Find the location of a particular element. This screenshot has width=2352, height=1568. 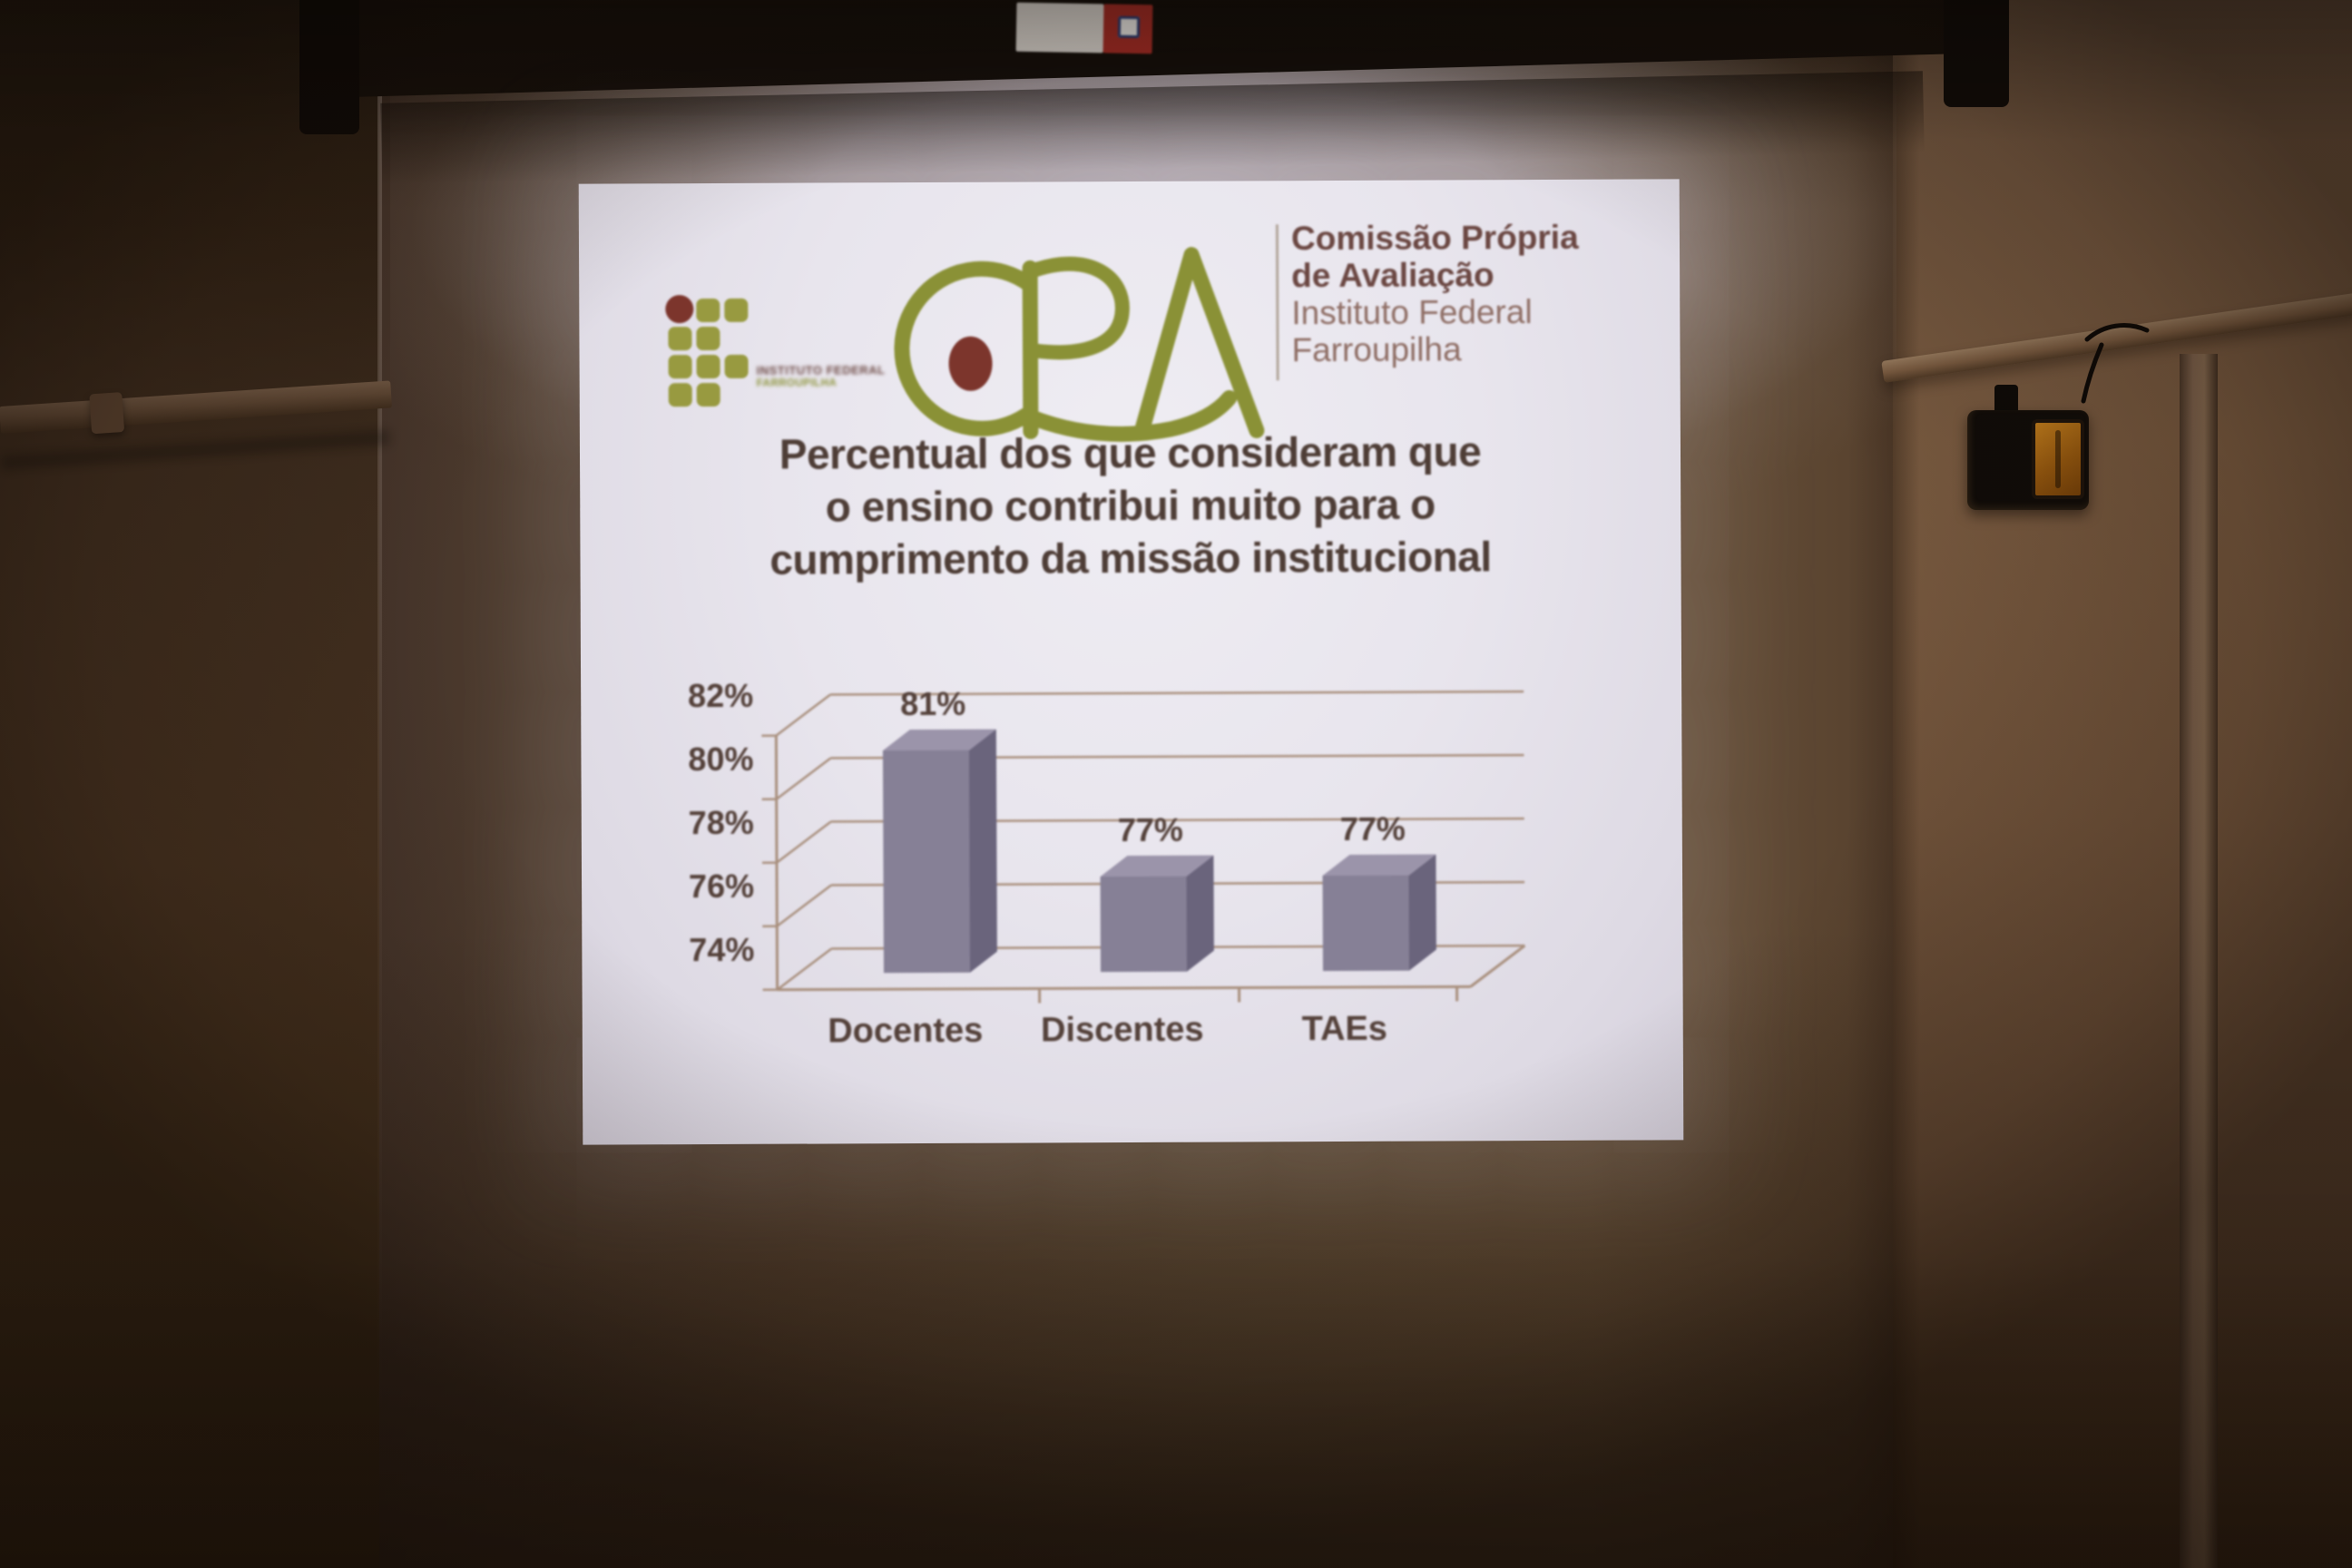

if-logo-grid is located at coordinates (710, 353).